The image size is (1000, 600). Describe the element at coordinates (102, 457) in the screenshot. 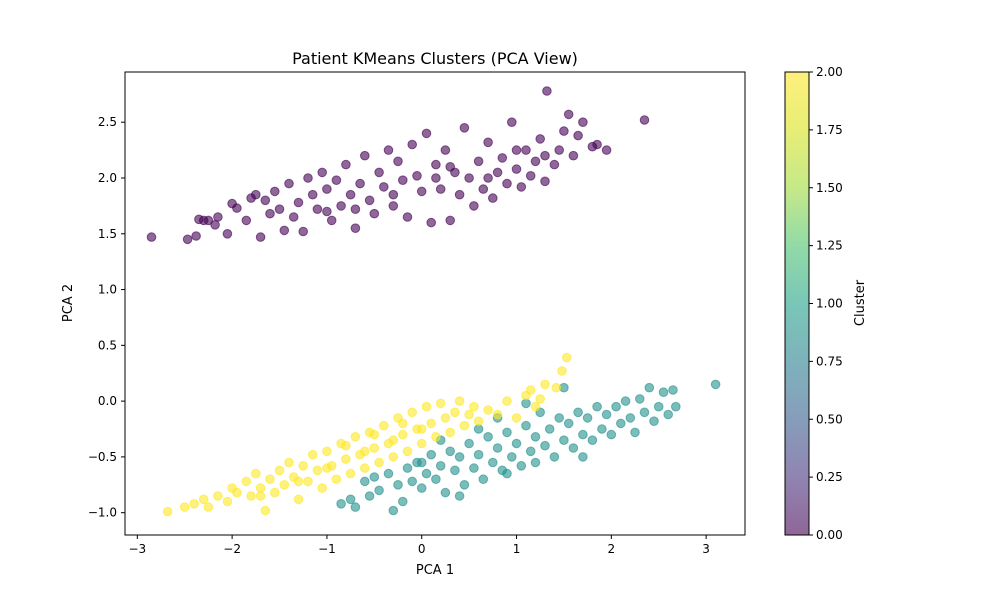

I see `y-tick-label: −0.5` at that location.